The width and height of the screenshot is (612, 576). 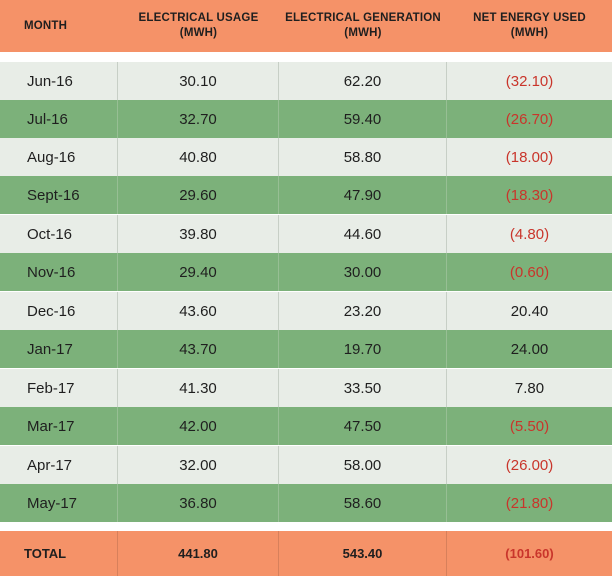 I want to click on net-cell: 20.40, so click(x=529, y=311).